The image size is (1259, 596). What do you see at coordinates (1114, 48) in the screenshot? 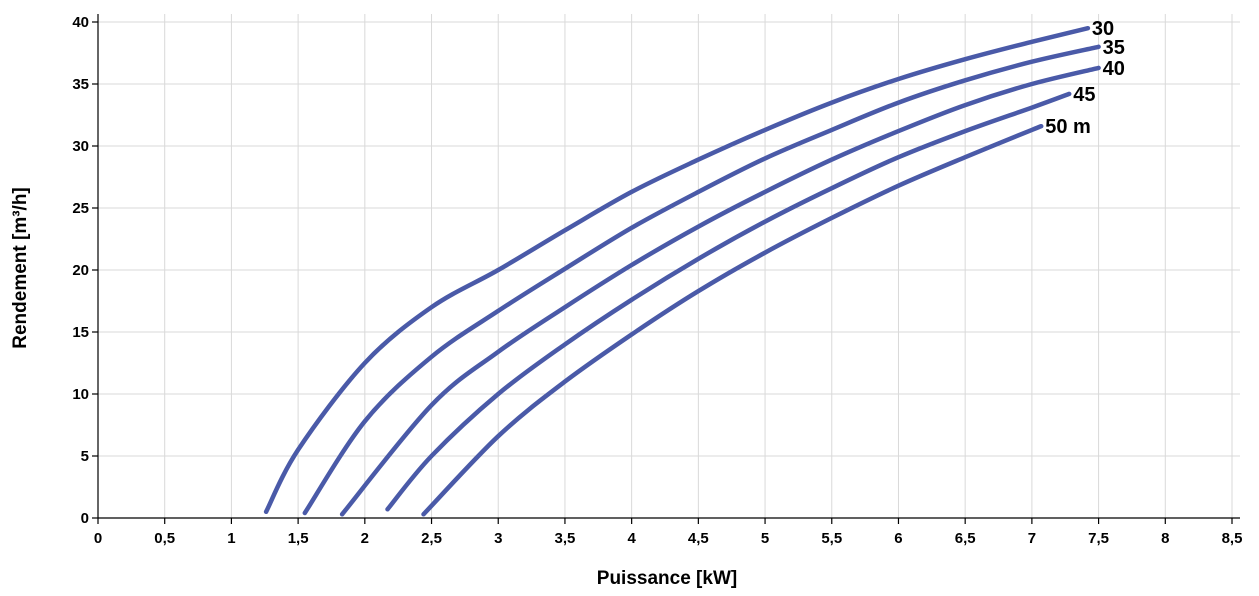
I see `series-label: 35` at bounding box center [1114, 48].